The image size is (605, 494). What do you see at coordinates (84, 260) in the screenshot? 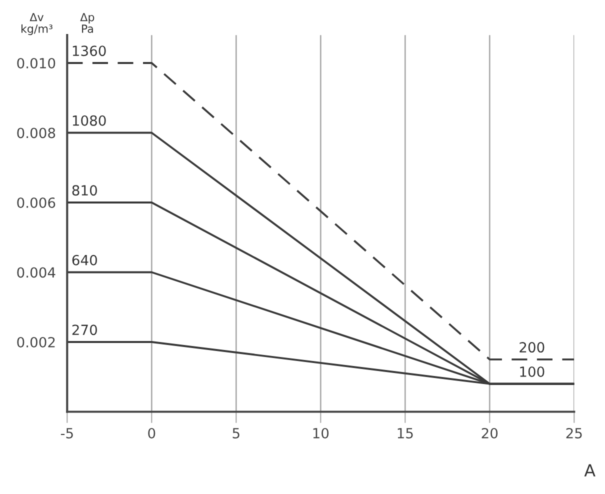
I see `series-label: 640` at bounding box center [84, 260].